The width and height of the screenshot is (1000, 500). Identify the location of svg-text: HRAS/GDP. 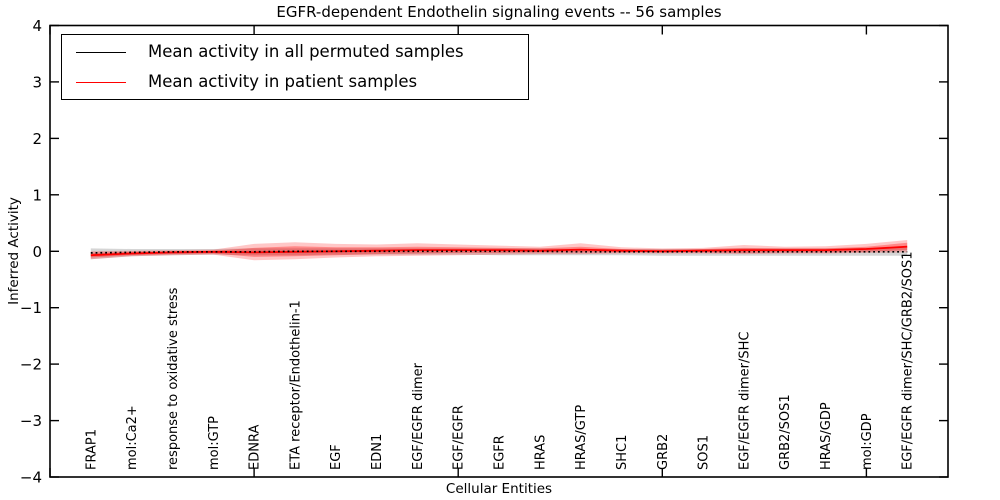
(826, 436).